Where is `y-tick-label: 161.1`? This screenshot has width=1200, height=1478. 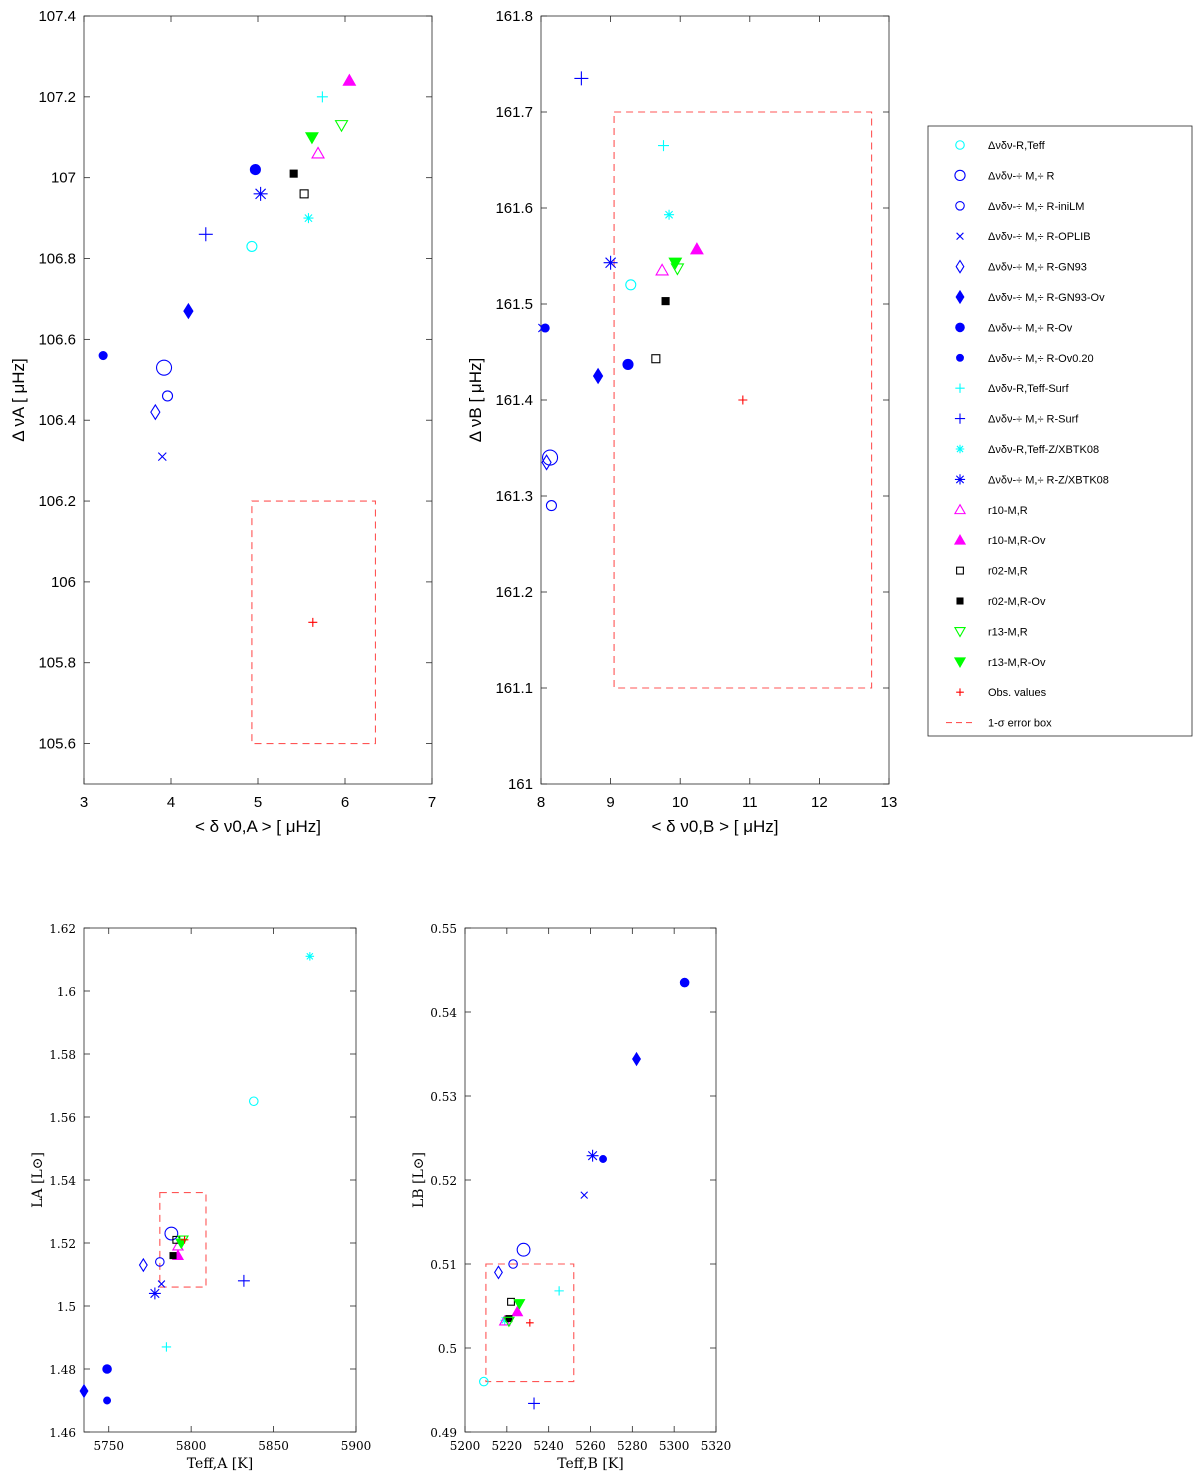 y-tick-label: 161.1 is located at coordinates (514, 688).